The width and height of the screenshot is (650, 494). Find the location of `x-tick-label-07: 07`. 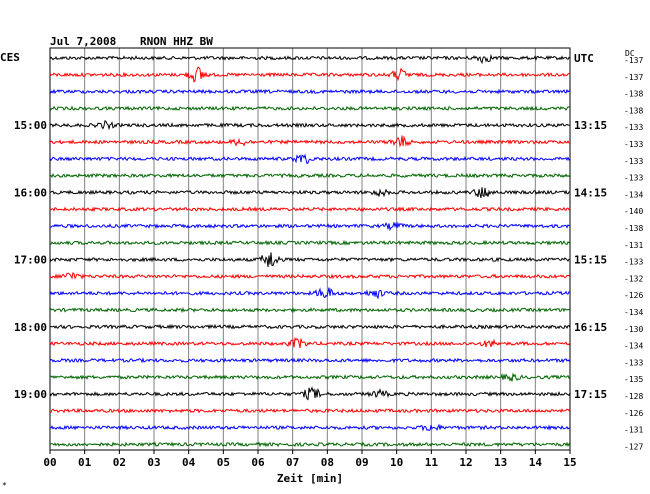

x-tick-label-07: 07 is located at coordinates (292, 462).